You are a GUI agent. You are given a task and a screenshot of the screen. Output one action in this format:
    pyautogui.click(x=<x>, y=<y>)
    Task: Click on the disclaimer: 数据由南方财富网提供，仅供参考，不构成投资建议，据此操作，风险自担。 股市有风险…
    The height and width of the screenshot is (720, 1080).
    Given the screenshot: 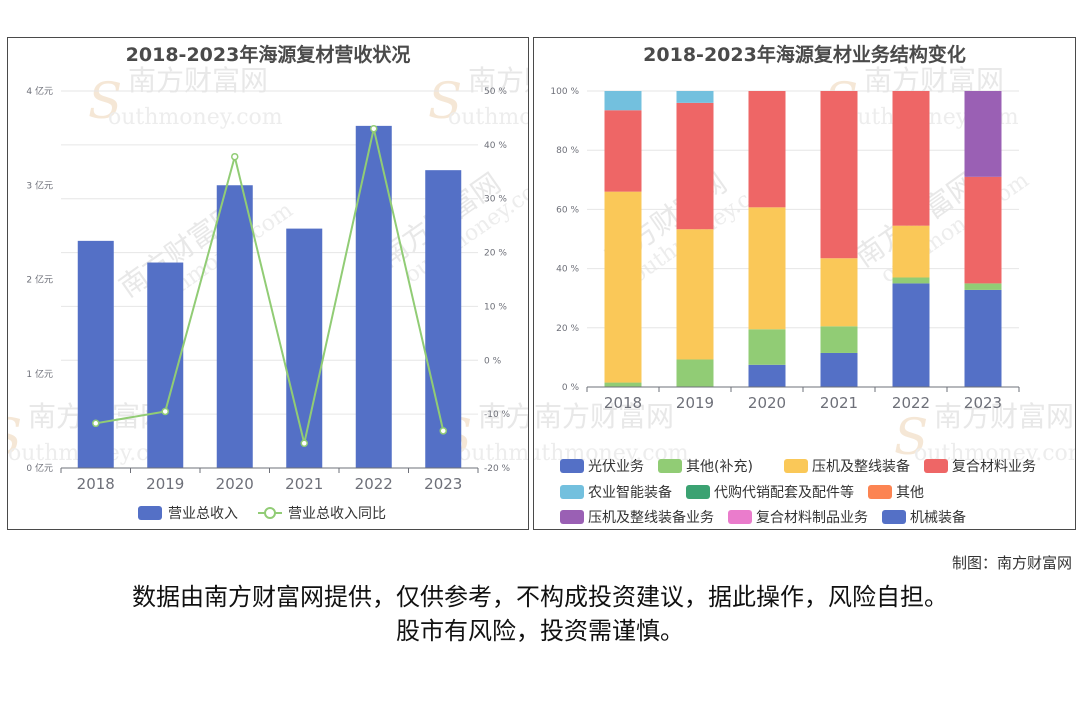 What is the action you would take?
    pyautogui.click(x=540, y=614)
    